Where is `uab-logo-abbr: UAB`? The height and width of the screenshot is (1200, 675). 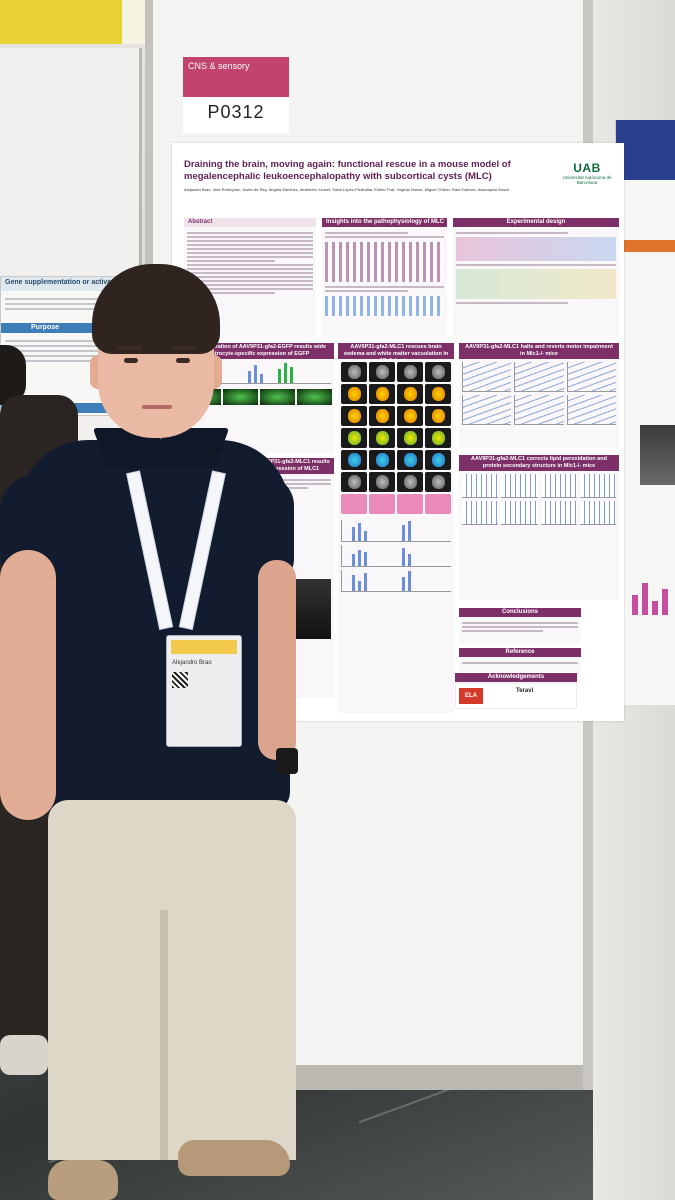 uab-logo-abbr: UAB is located at coordinates (587, 168).